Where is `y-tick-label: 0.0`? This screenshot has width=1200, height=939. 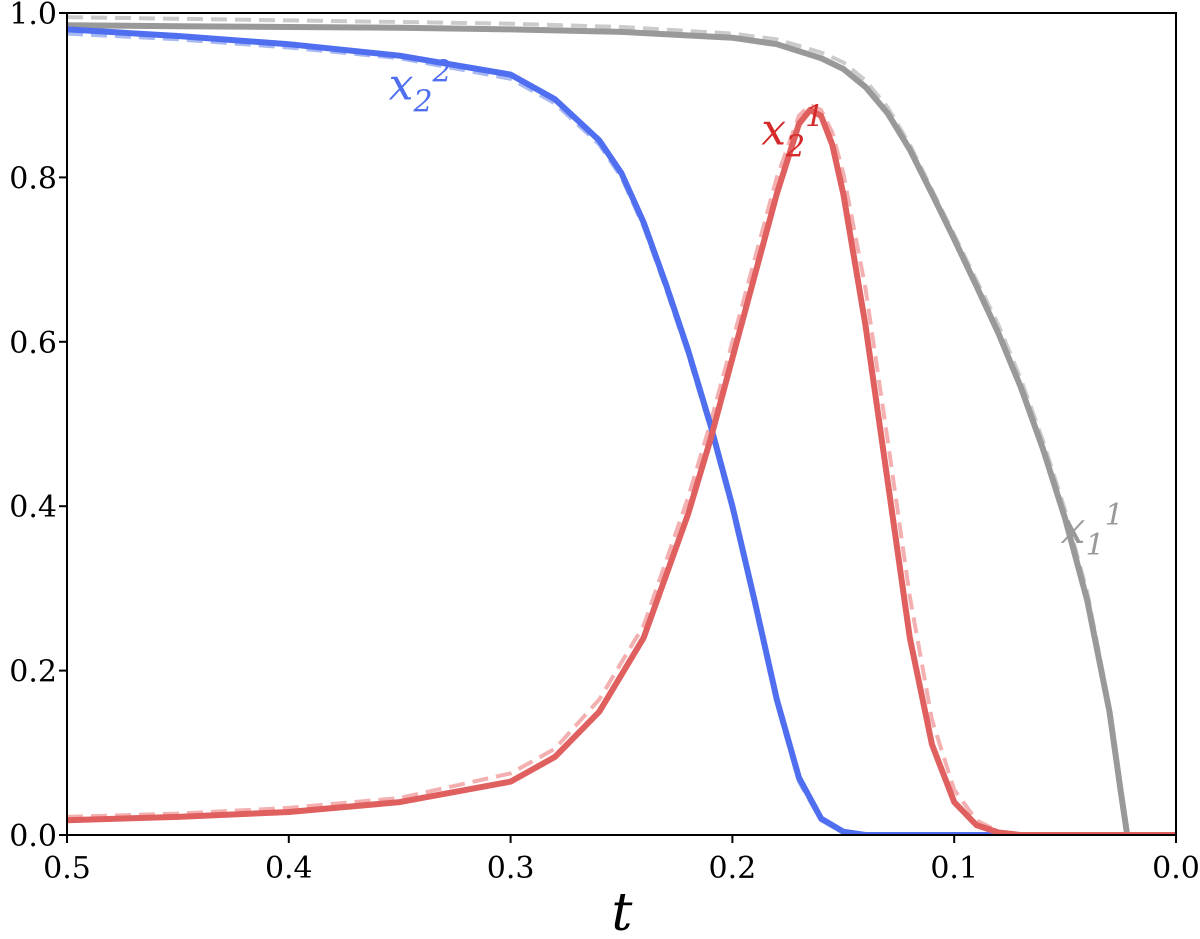
y-tick-label: 0.0 is located at coordinates (33, 836).